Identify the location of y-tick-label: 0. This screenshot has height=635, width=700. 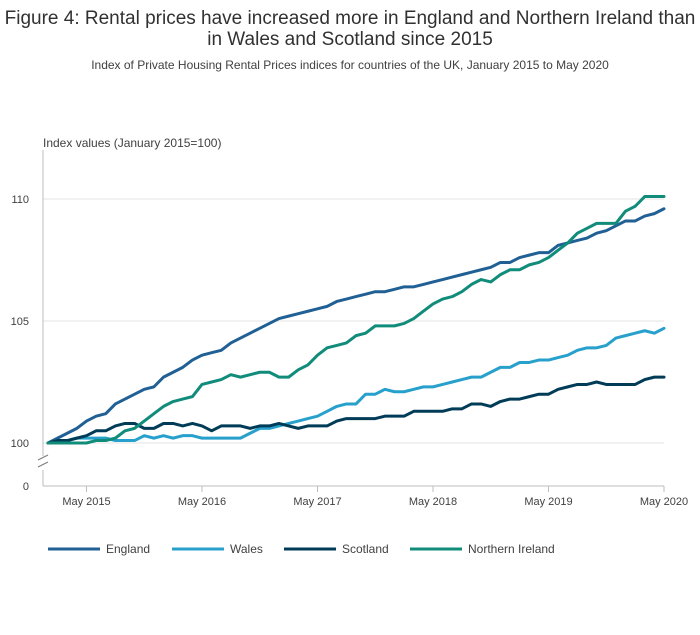
(26, 487).